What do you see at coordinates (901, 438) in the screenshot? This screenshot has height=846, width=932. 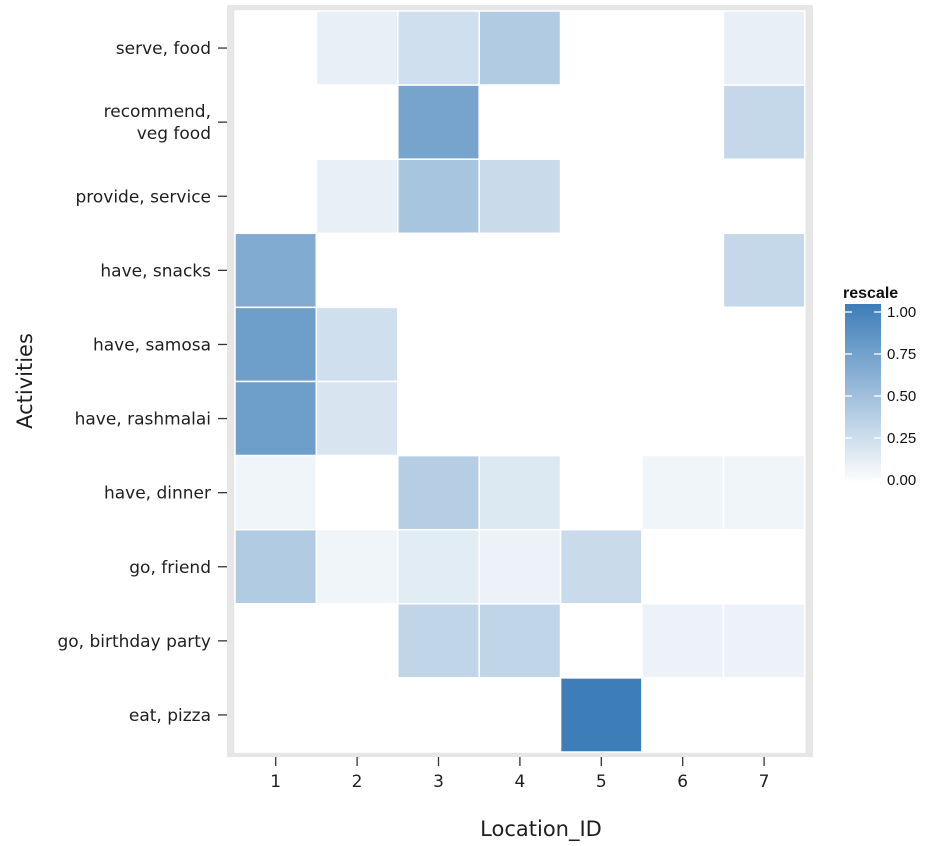 I see `legend-tick-label: 0.25` at bounding box center [901, 438].